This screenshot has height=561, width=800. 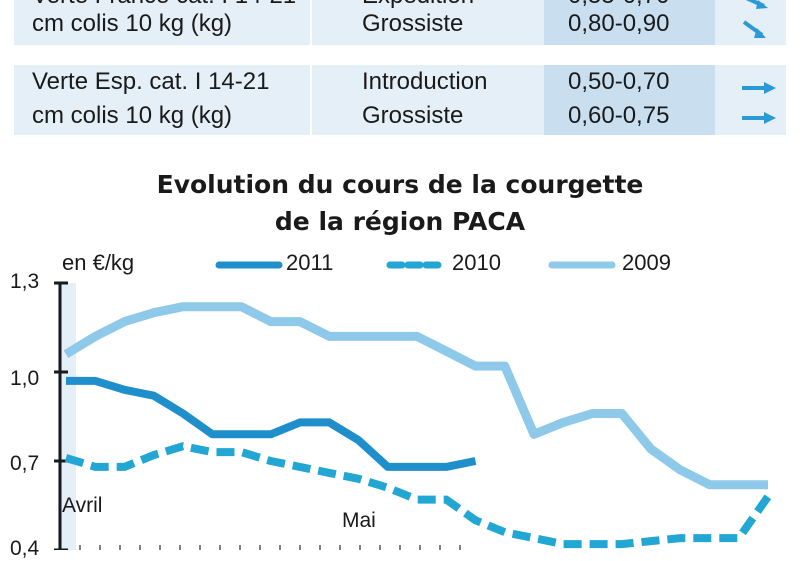 What do you see at coordinates (151, 81) in the screenshot?
I see `product-name-line-1: Verte Esp. cat. I 14-21` at bounding box center [151, 81].